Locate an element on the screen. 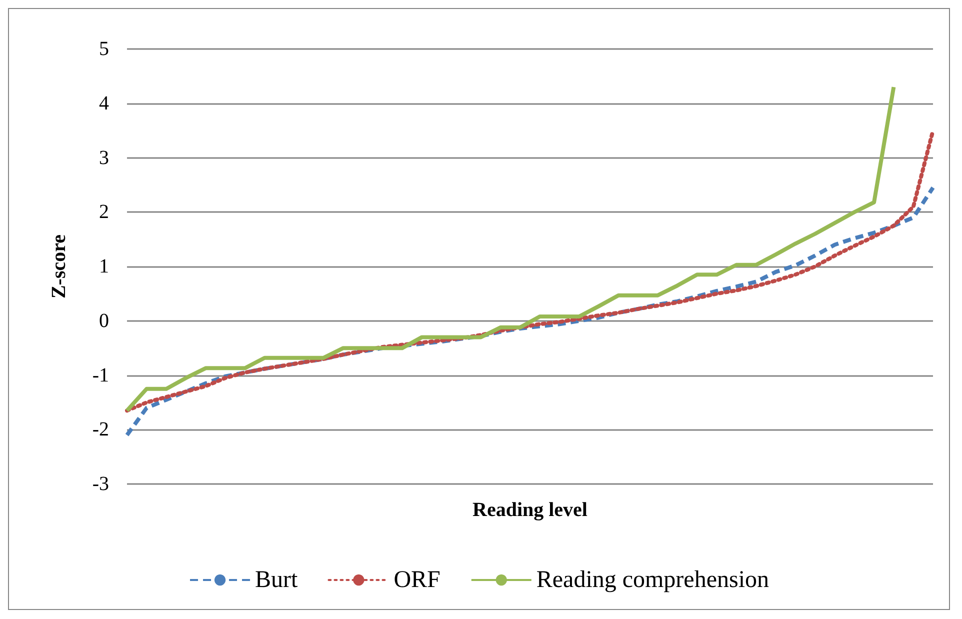 The height and width of the screenshot is (619, 962). y-tick-label: 2 is located at coordinates (104, 212).